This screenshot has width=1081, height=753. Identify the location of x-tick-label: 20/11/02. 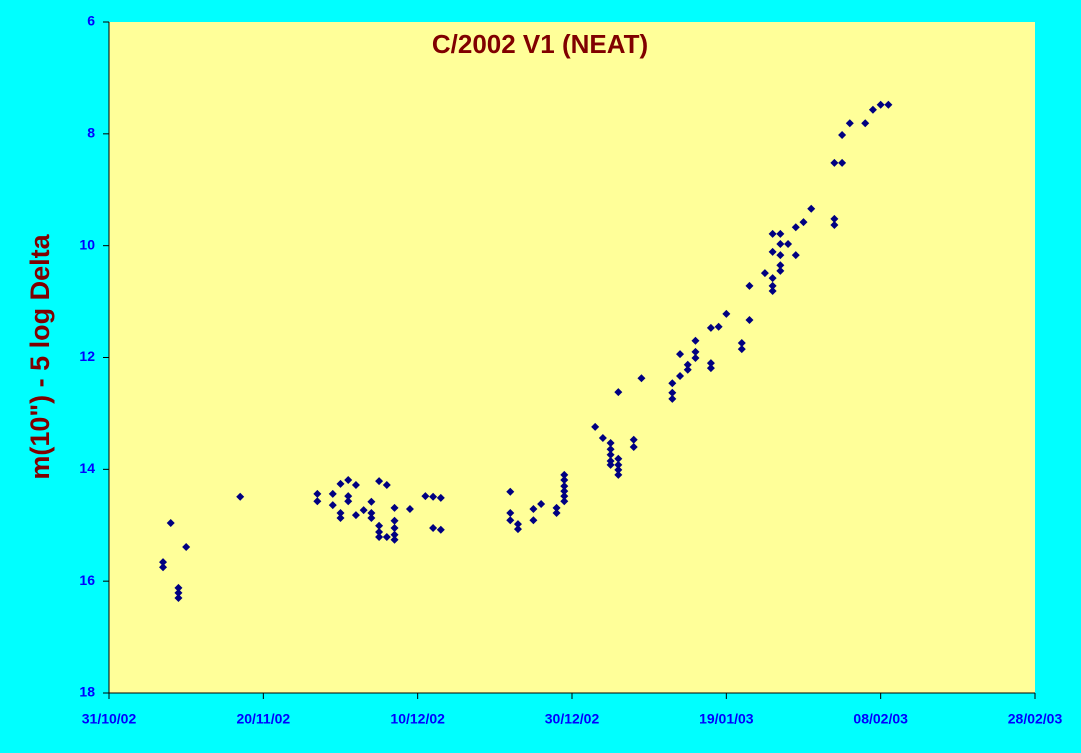
(263, 719).